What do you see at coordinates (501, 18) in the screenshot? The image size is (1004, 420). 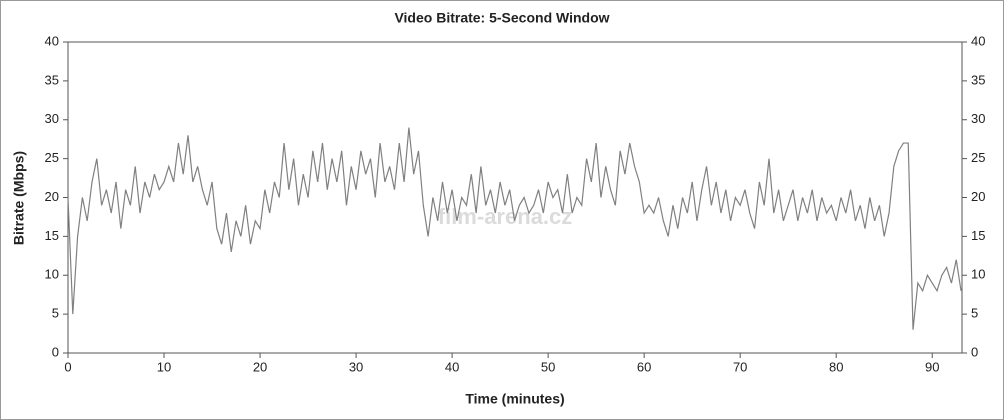 I see `chart-title: Video Bitrate: 5-Second Window` at bounding box center [501, 18].